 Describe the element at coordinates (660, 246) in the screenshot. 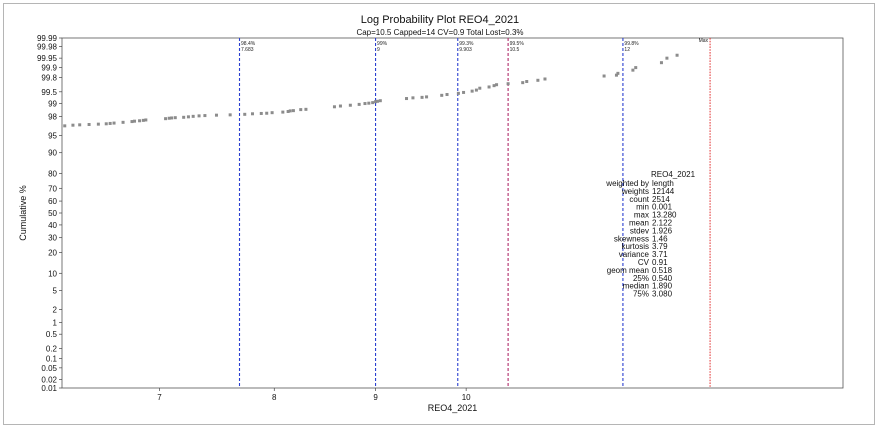

I see `stat-value: 3.79` at that location.